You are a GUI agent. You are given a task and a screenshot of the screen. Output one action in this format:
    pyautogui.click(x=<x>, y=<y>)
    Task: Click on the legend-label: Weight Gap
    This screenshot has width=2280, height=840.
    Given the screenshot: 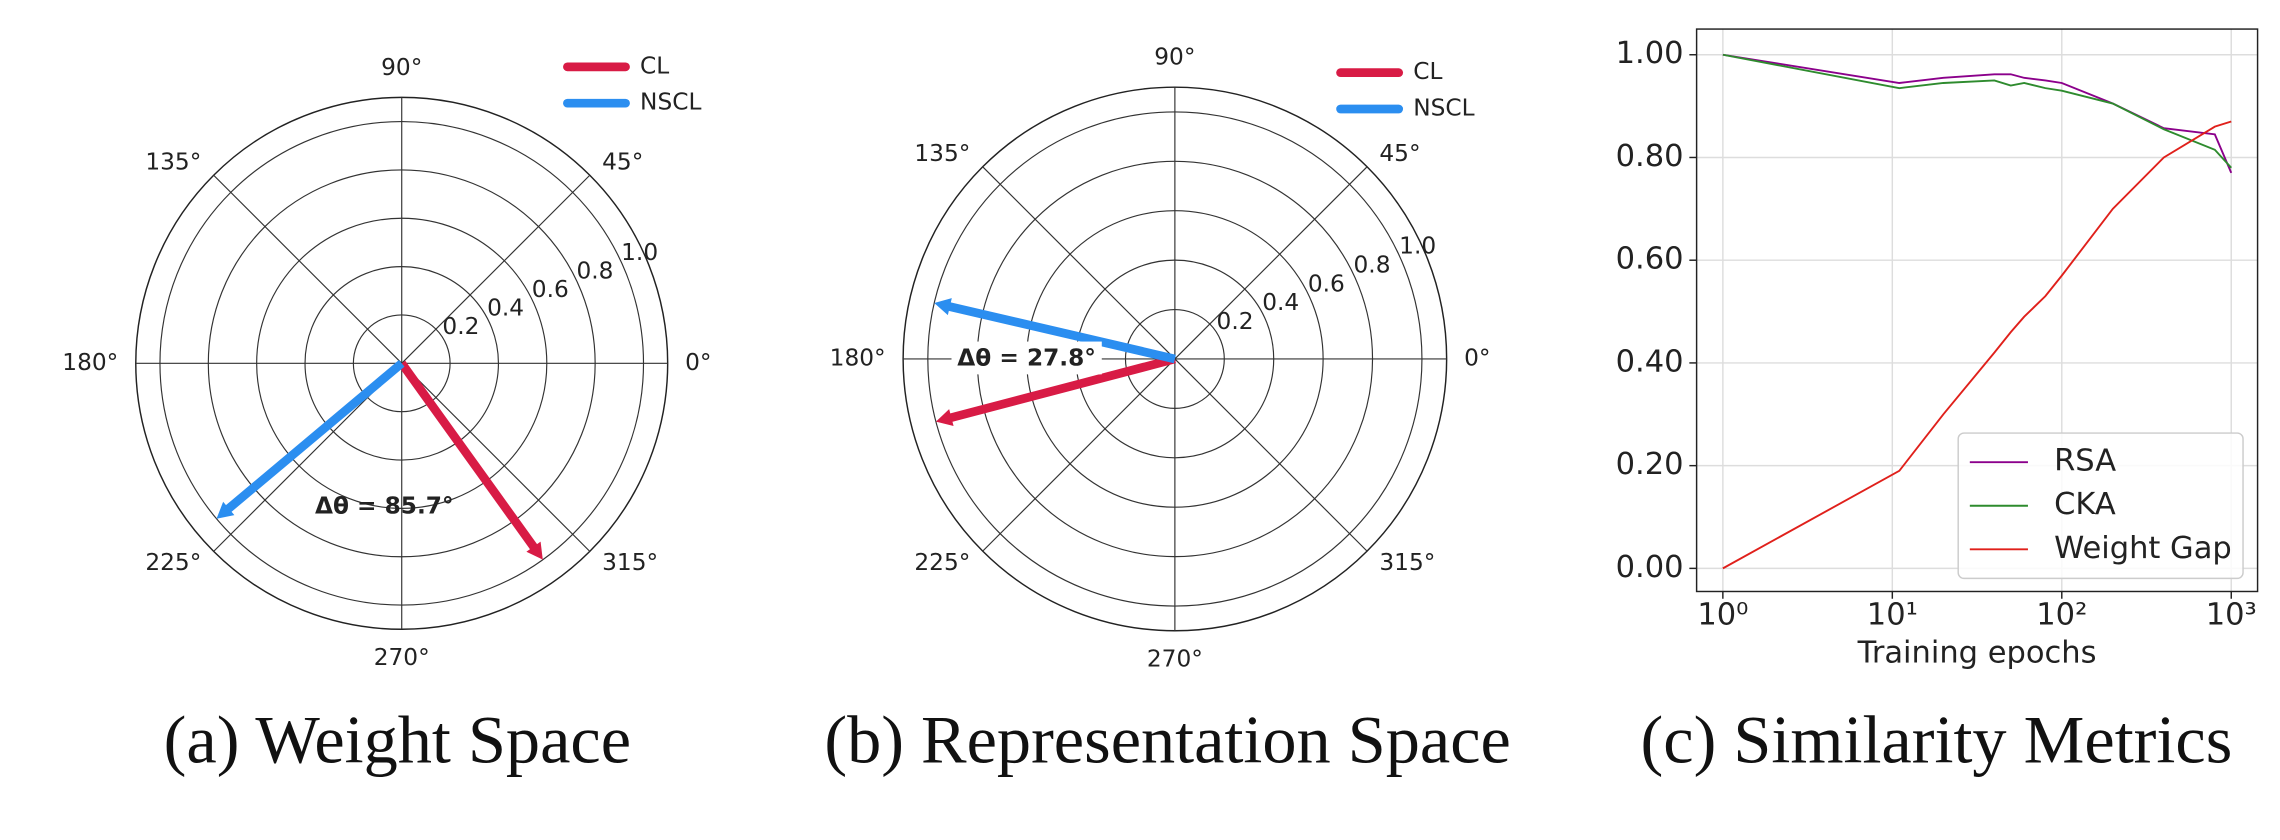 What is the action you would take?
    pyautogui.click(x=2143, y=548)
    